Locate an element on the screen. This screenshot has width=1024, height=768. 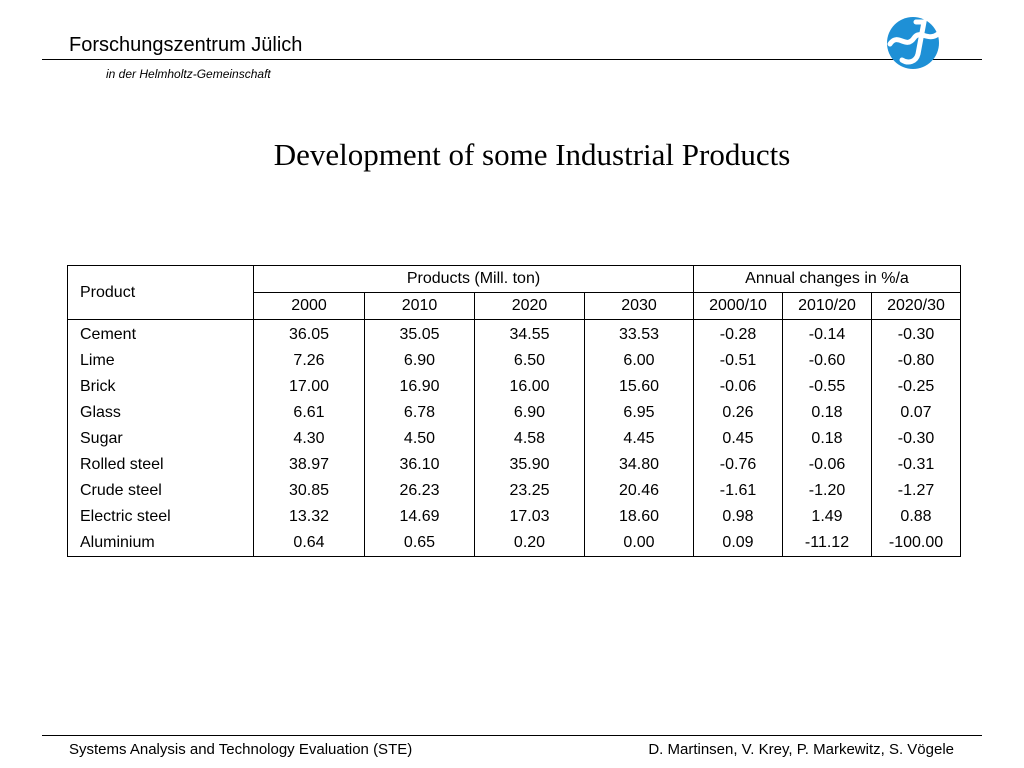
production-value-cell: 4.58 is located at coordinates (529, 439).